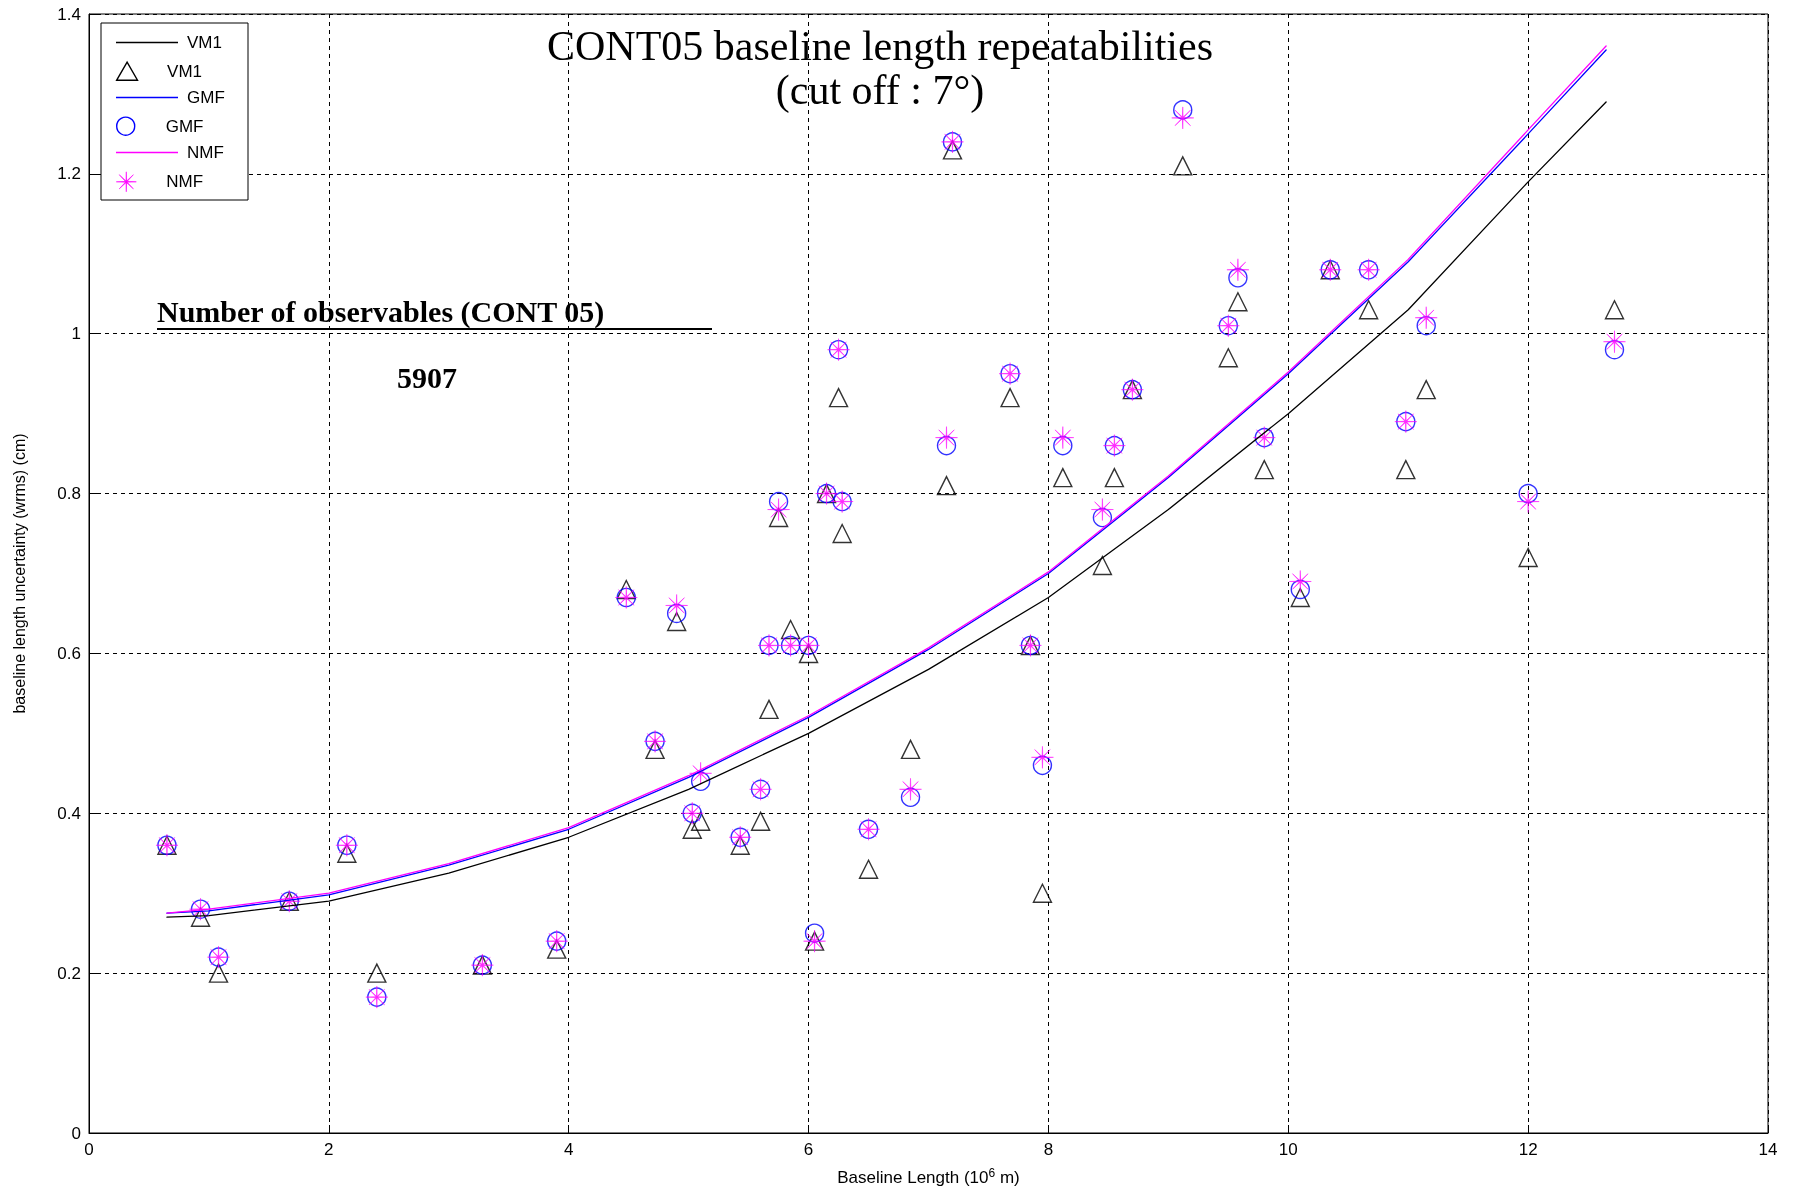  Describe the element at coordinates (568, 1149) in the screenshot. I see `x-tick-label: 4` at that location.